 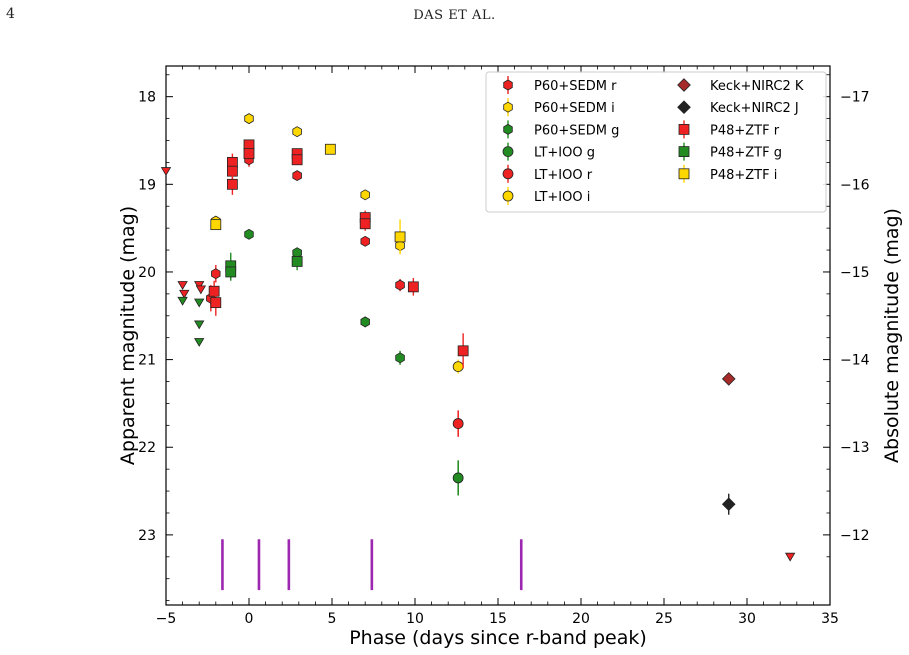 I want to click on x-tick-label: −5, so click(x=166, y=619).